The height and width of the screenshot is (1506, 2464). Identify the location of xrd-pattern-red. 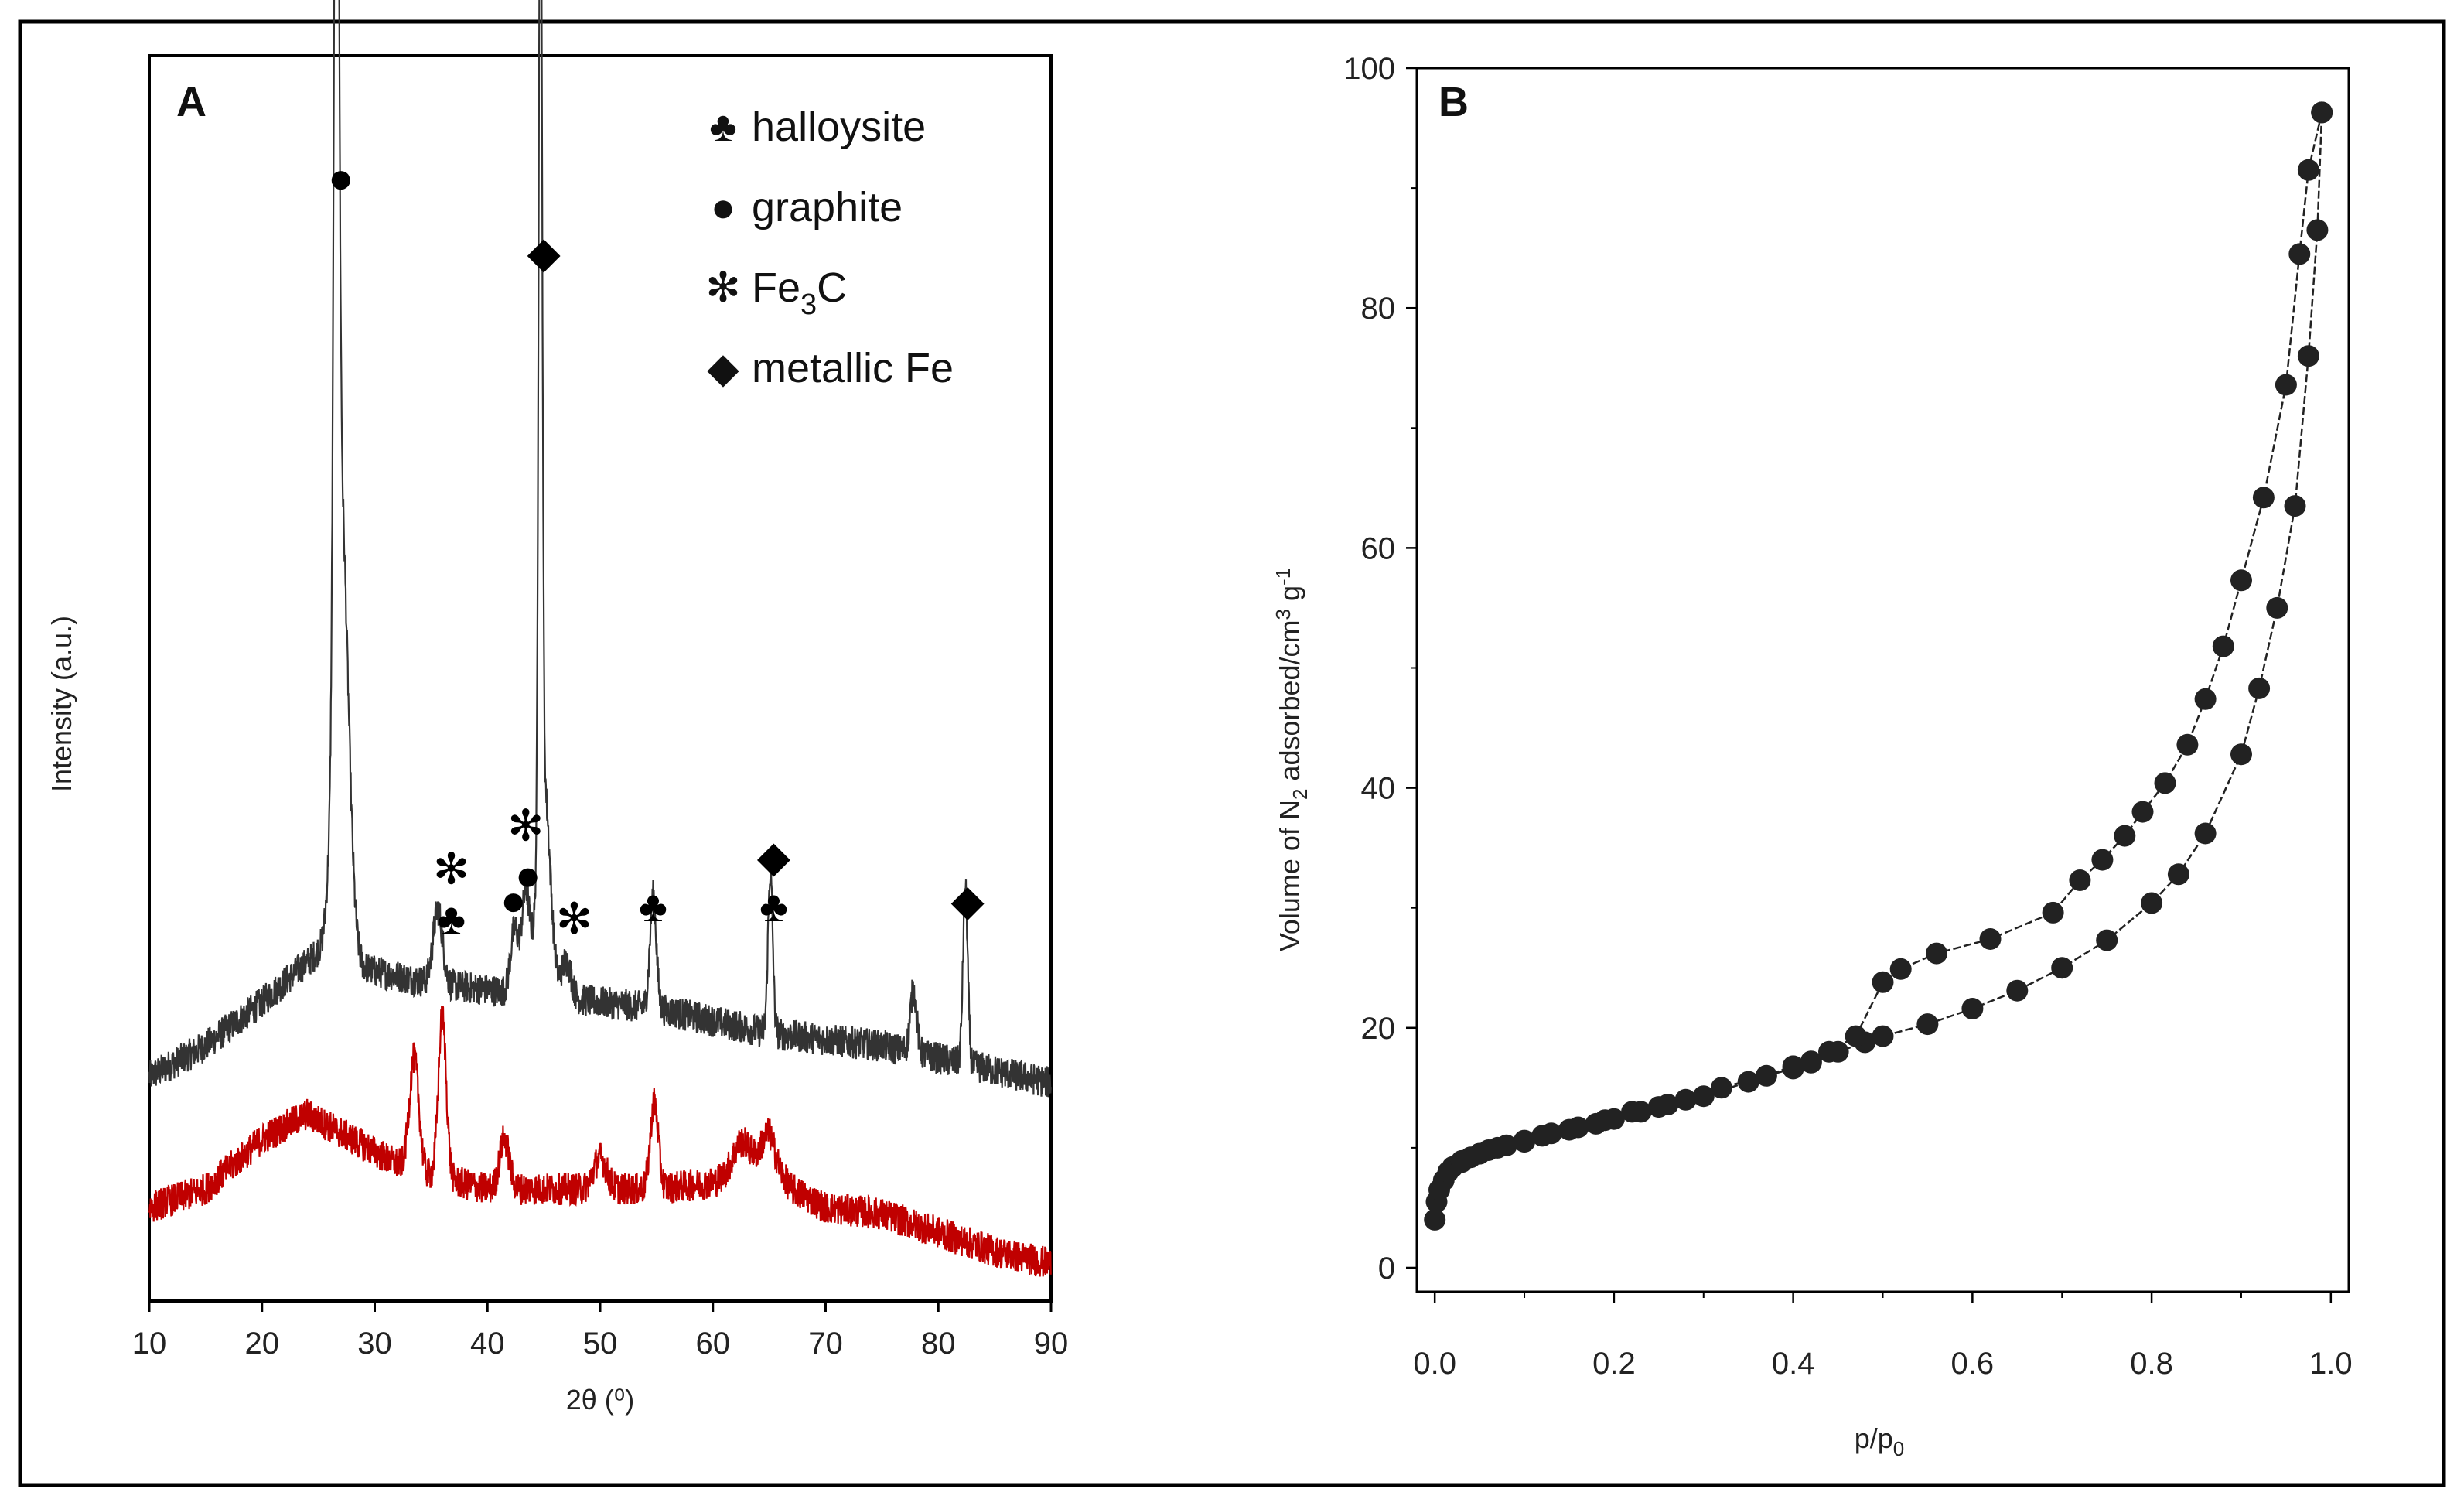
(600, 1141).